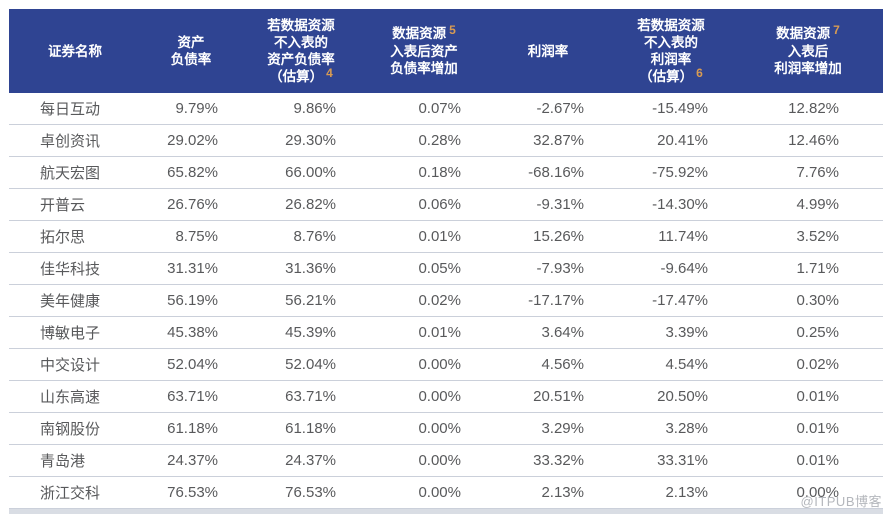 This screenshot has width=890, height=516. Describe the element at coordinates (424, 51) in the screenshot. I see `column-header-line: 入表后资产` at that location.